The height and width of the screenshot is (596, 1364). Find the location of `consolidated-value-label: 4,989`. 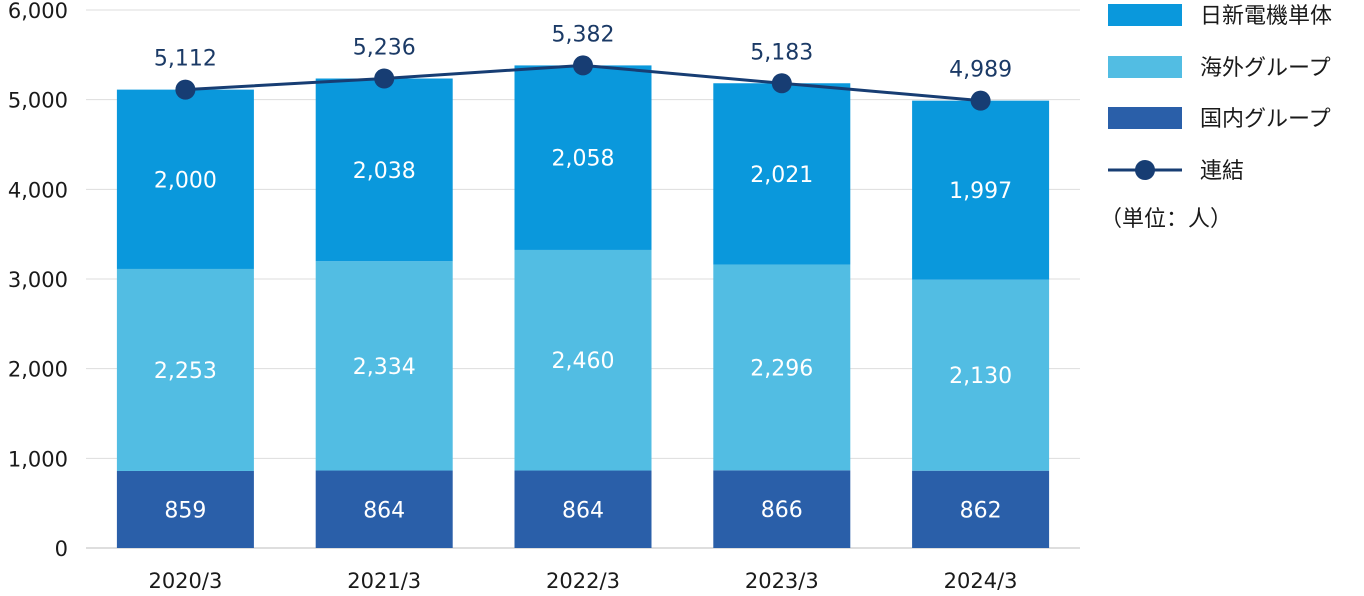

consolidated-value-label: 4,989 is located at coordinates (980, 70).